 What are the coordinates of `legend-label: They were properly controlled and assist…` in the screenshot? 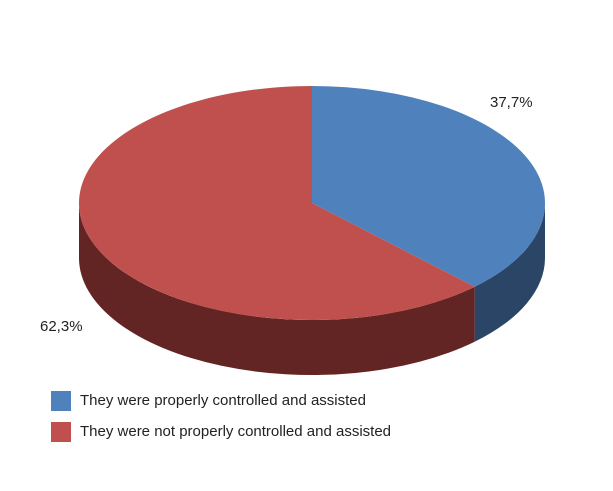 It's located at (223, 400).